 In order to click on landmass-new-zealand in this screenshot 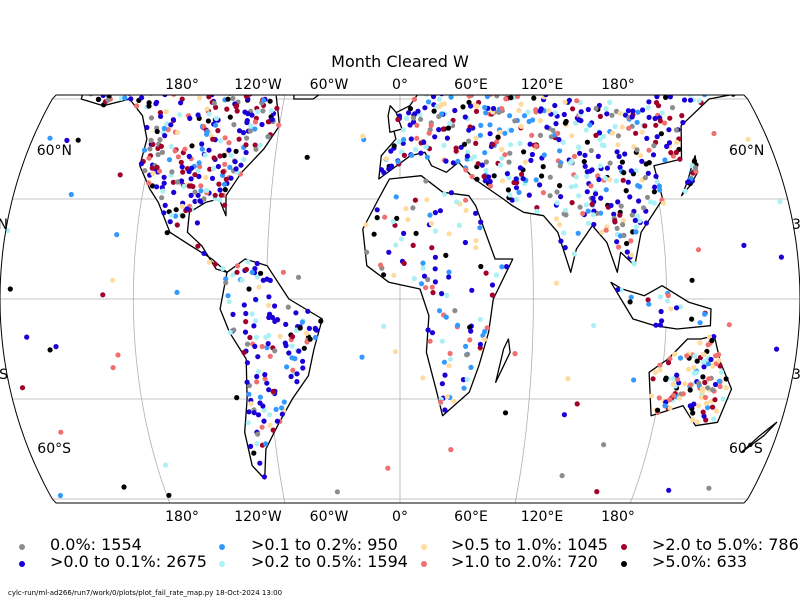, I will do `click(759, 437)`.